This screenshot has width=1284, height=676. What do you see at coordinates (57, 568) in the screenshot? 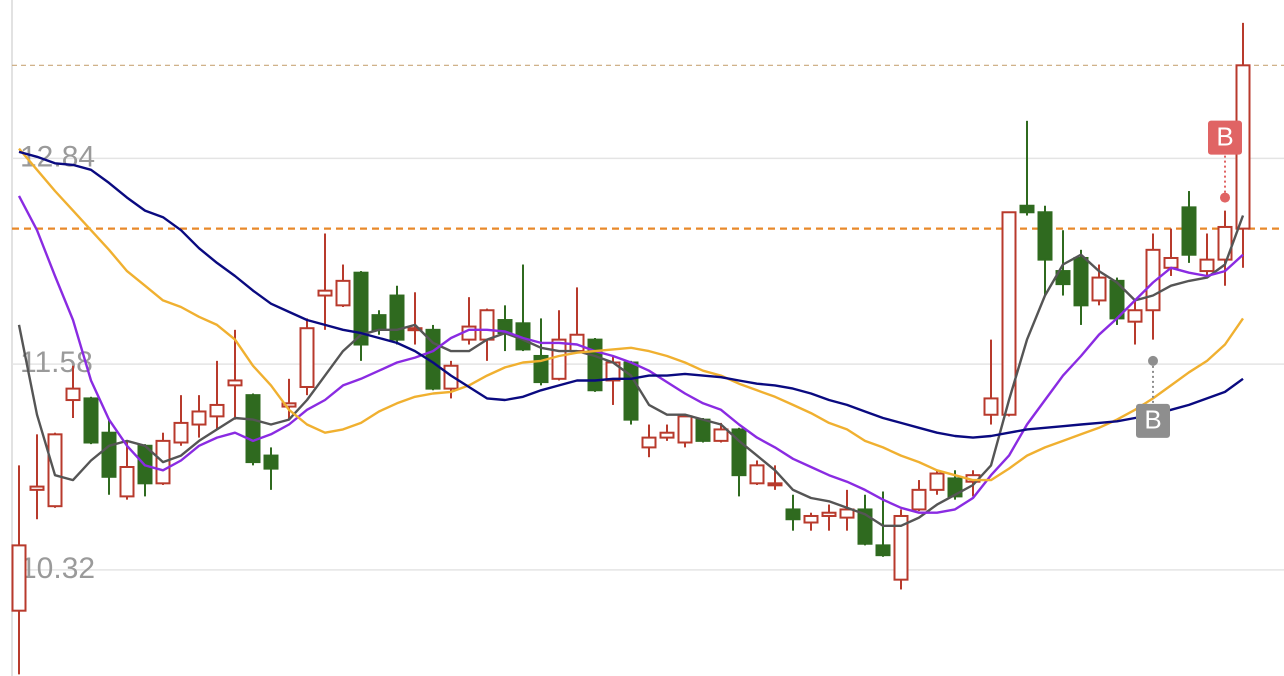
I see `y-tick-label: 10.32` at bounding box center [57, 568].